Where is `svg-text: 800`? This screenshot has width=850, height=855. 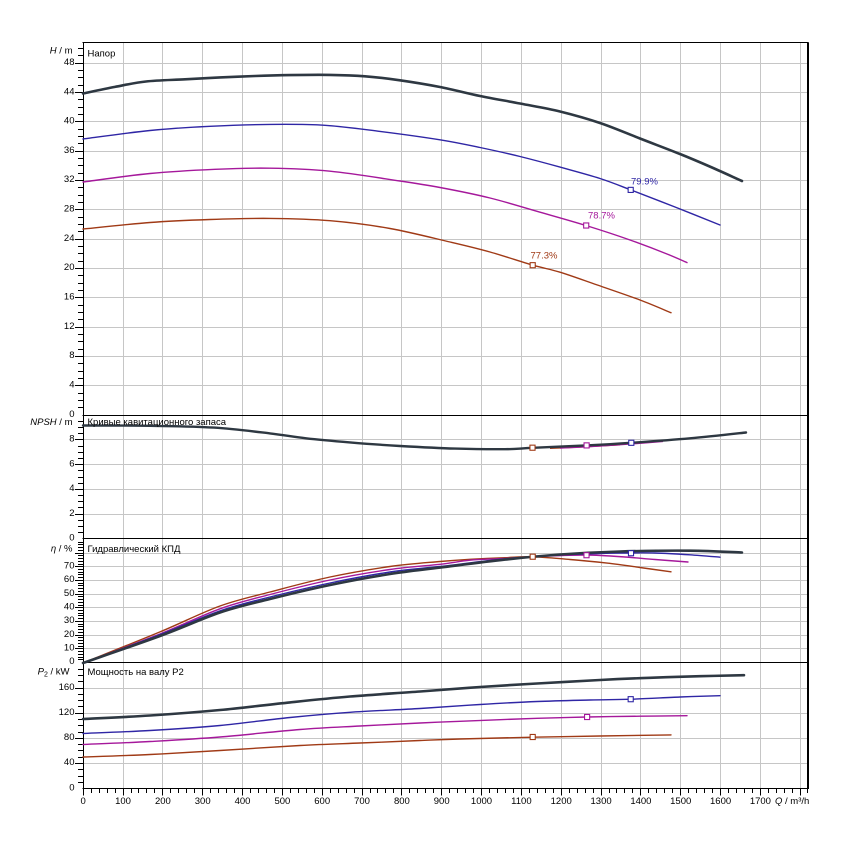 svg-text: 800 is located at coordinates (402, 801).